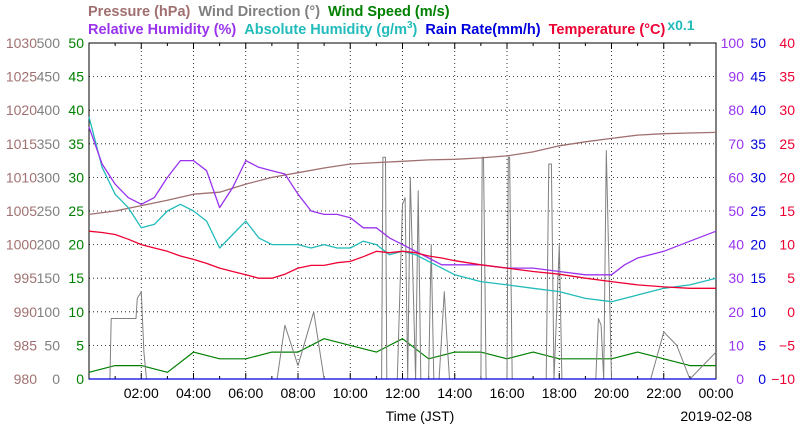 The height and width of the screenshot is (434, 800). What do you see at coordinates (21, 77) in the screenshot?
I see `tick-label-pressure: 1025` at bounding box center [21, 77].